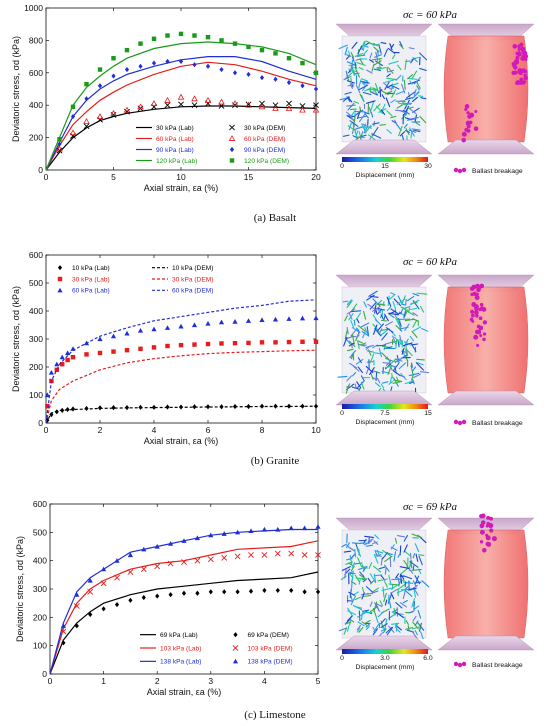 The image size is (550, 726). What do you see at coordinates (60, 268) in the screenshot?
I see `legend-swatch` at bounding box center [60, 268].